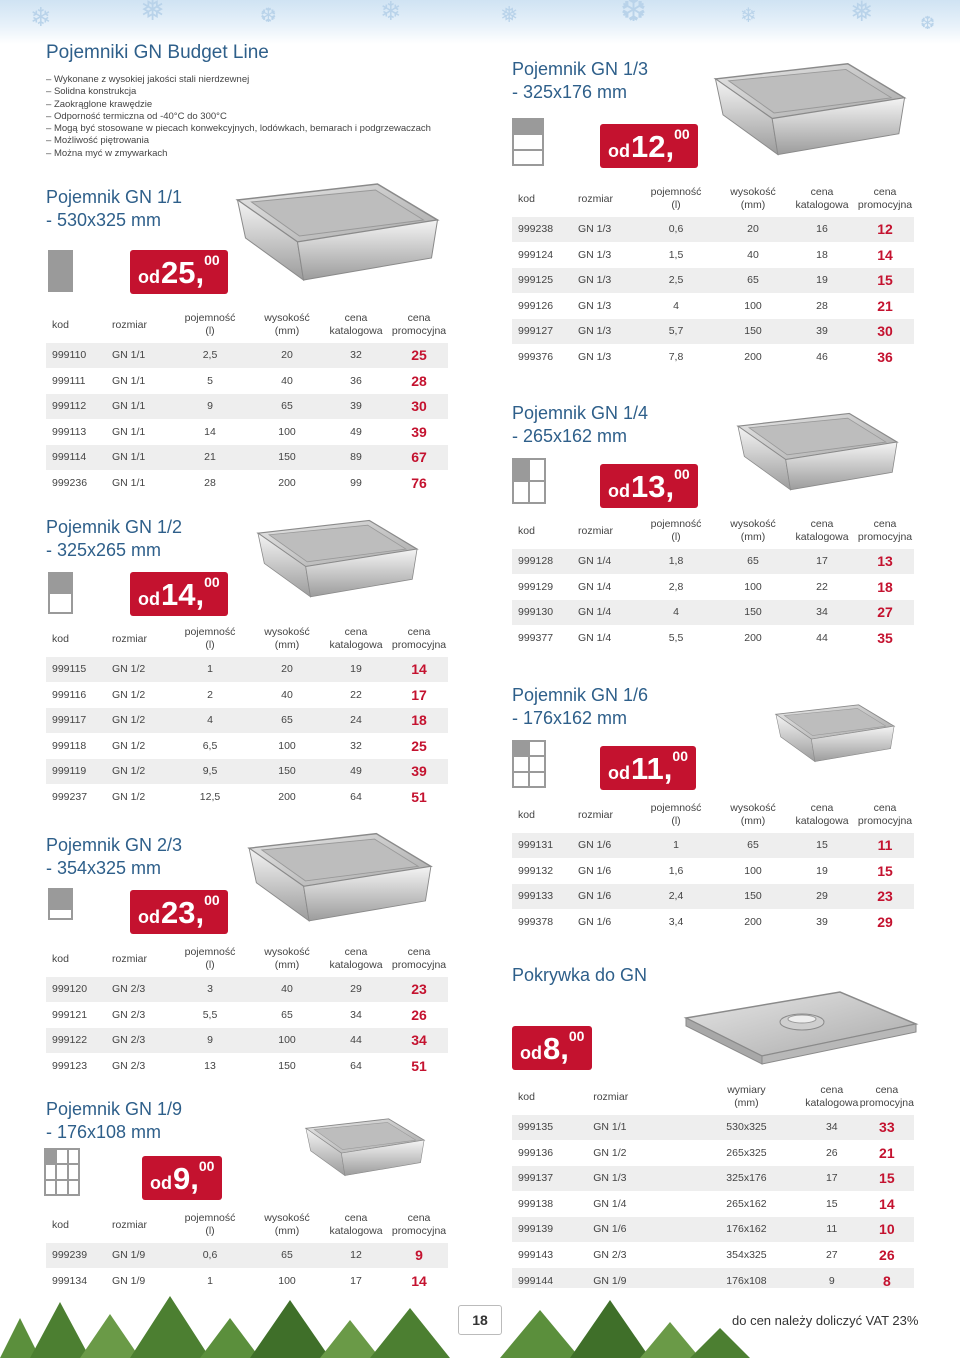  I want to click on table-cell: 19, so click(822, 870).